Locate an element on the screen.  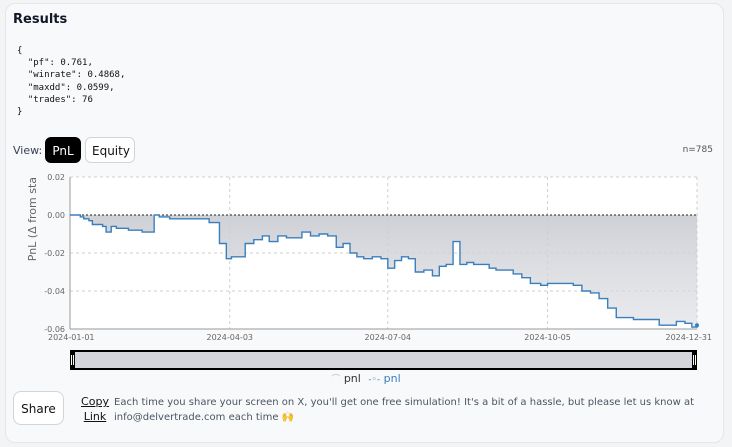
pnl-last-point is located at coordinates (697, 325).